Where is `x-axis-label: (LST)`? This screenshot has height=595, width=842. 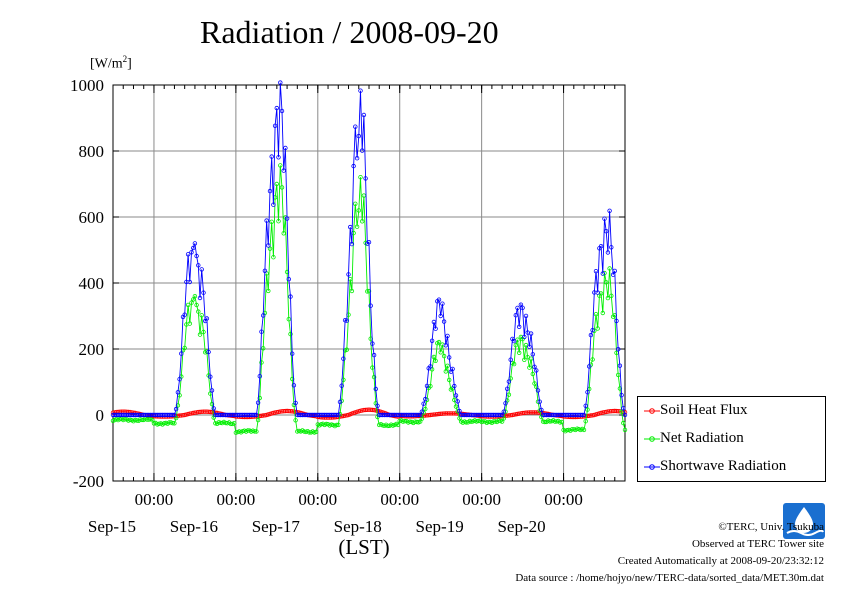
x-axis-label: (LST) is located at coordinates (363, 547).